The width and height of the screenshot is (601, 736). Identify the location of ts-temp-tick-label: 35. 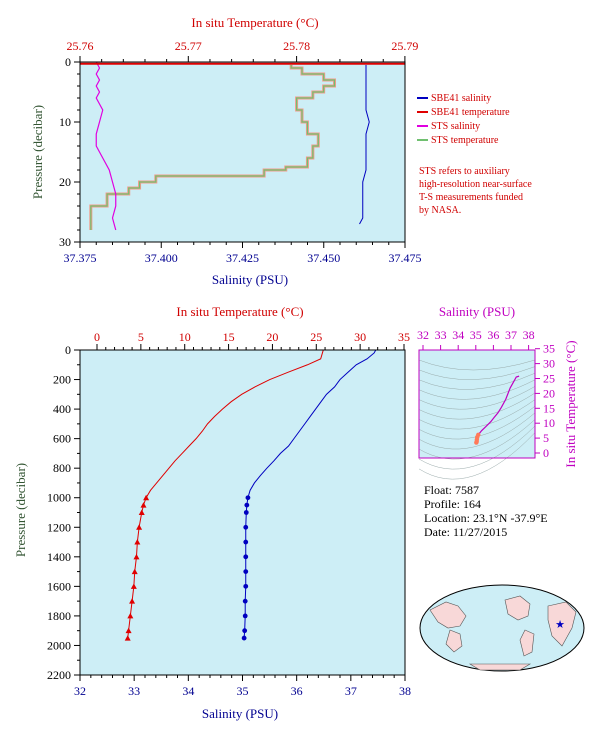
(549, 349).